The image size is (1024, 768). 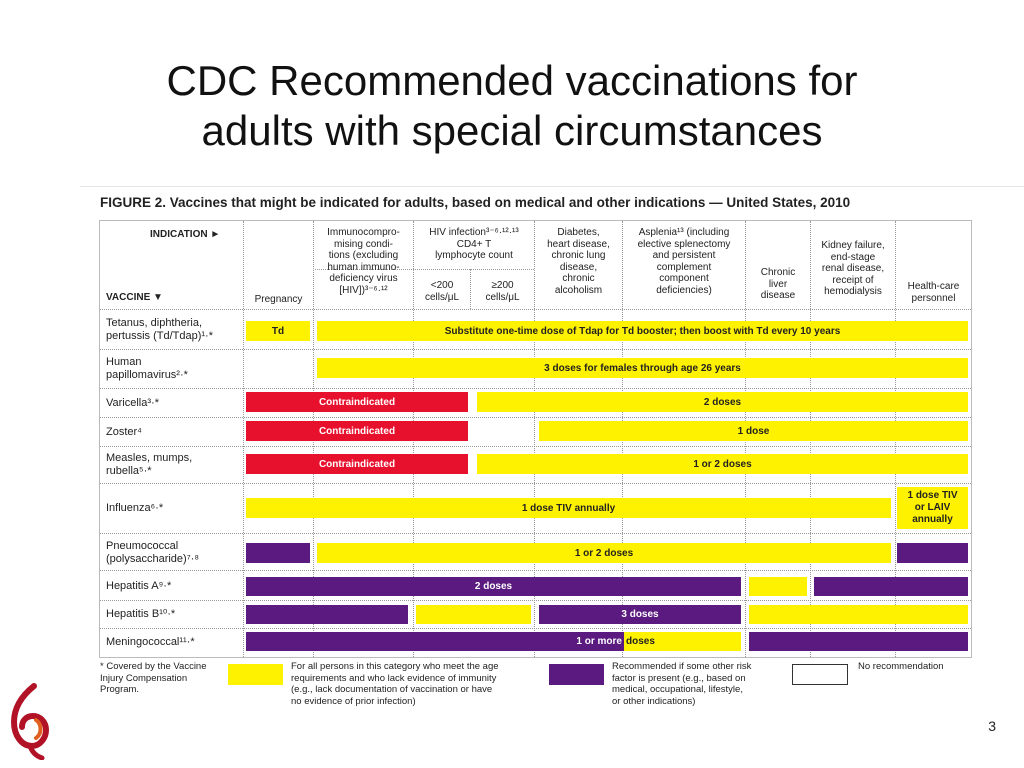 I want to click on hiv-subheader-divider, so click(x=424, y=269).